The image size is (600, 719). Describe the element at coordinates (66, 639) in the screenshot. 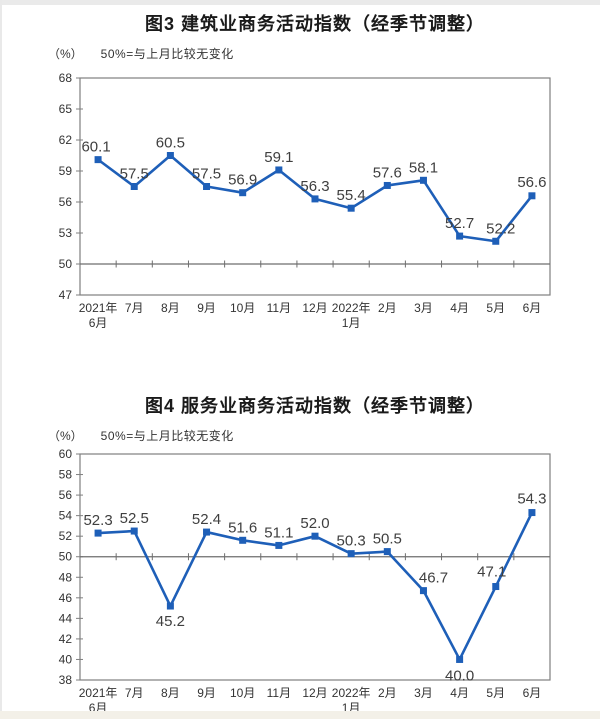

I see `y-axis-tick-label: 42` at that location.